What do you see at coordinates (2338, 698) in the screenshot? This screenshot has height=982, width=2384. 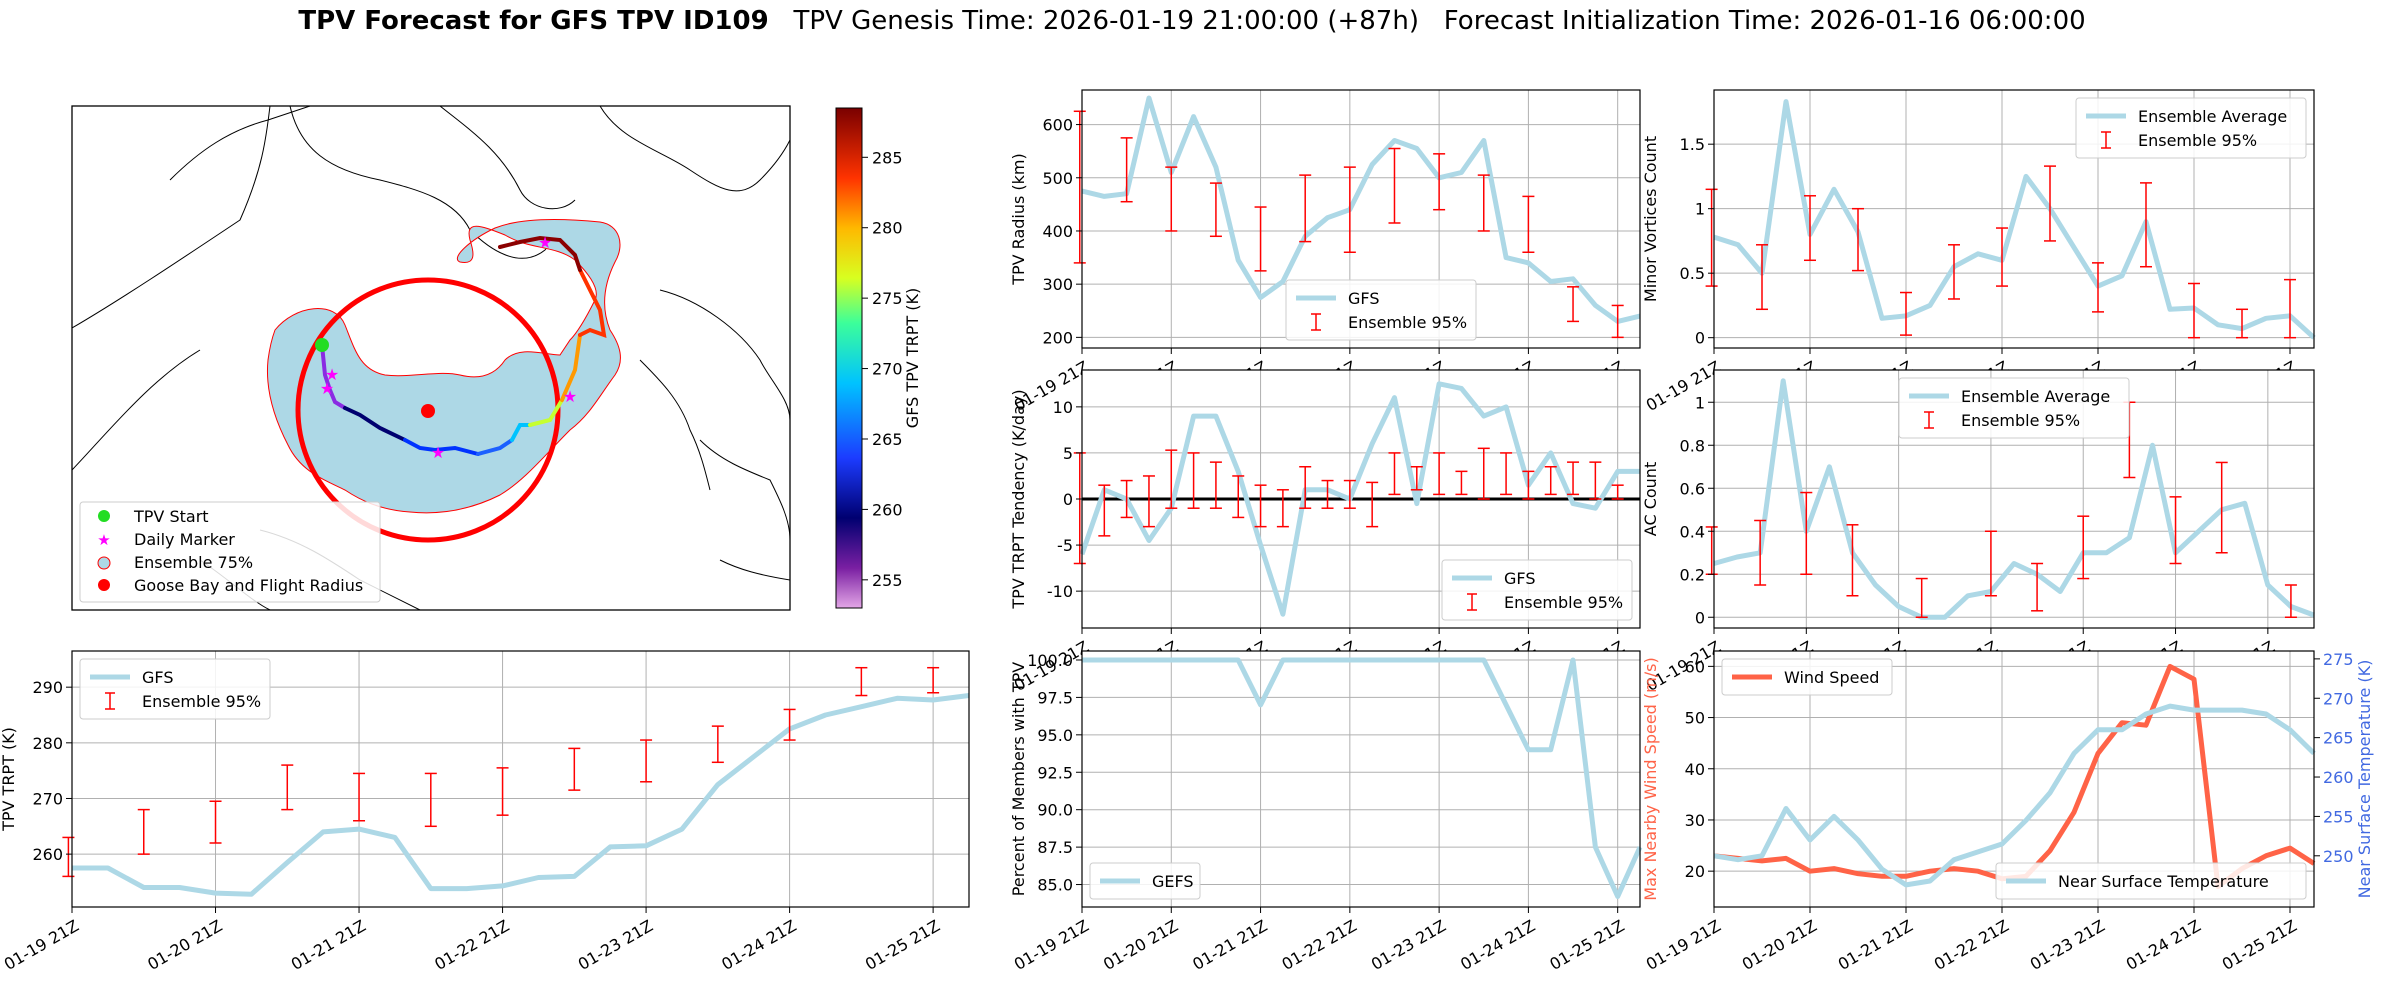 I see `y2-tick-label: 270` at bounding box center [2338, 698].